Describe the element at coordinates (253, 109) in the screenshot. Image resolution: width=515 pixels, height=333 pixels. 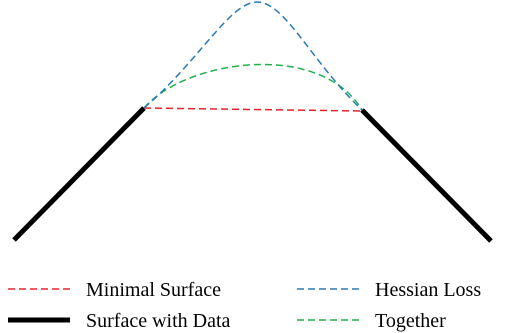
I see `minimal-surface-curve` at that location.